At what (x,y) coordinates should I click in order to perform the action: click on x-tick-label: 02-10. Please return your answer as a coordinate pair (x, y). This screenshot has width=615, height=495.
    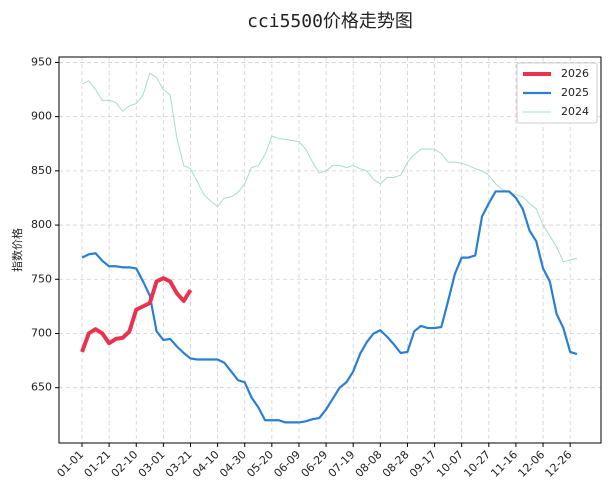
    Looking at the image, I should click on (125, 464).